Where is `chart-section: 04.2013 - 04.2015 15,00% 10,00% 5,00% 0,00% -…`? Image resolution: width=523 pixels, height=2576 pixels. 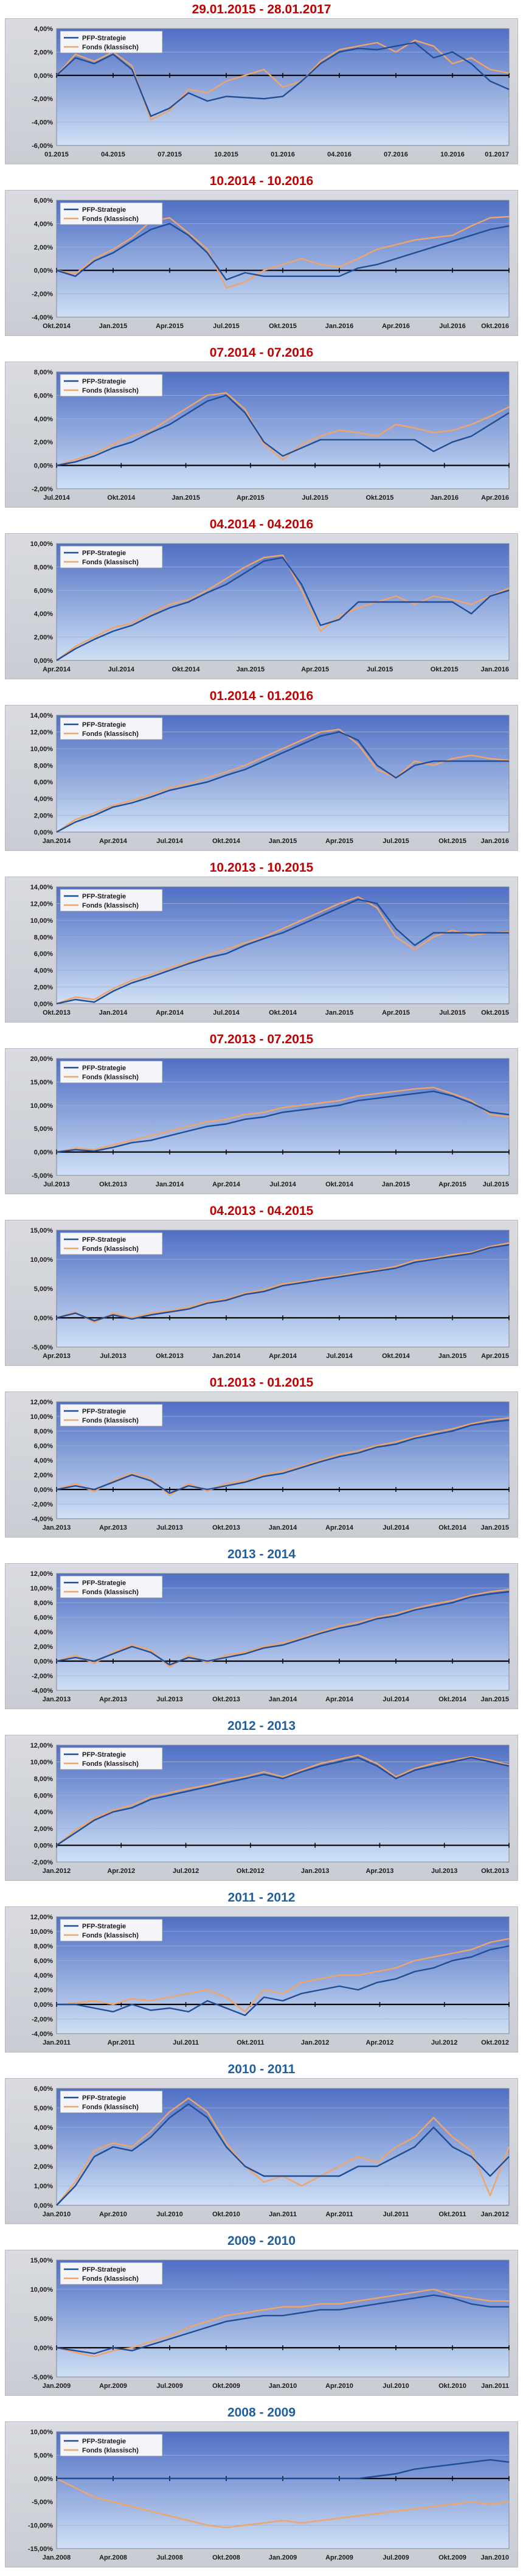
chart-section: 04.2013 - 04.2015 15,00% 10,00% 5,00% 0,00% -… is located at coordinates (261, 1288).